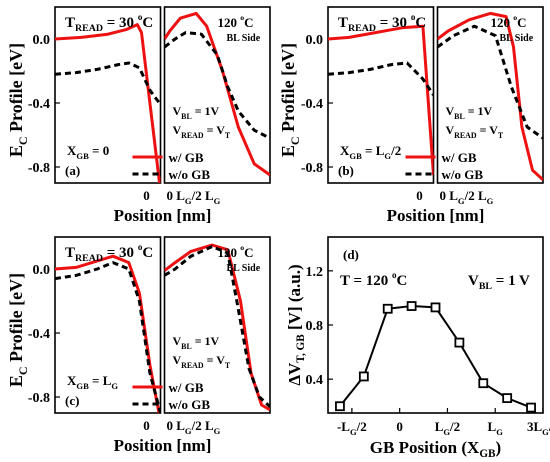  Describe the element at coordinates (346, 170) in the screenshot. I see `panel-tag: (b)` at that location.